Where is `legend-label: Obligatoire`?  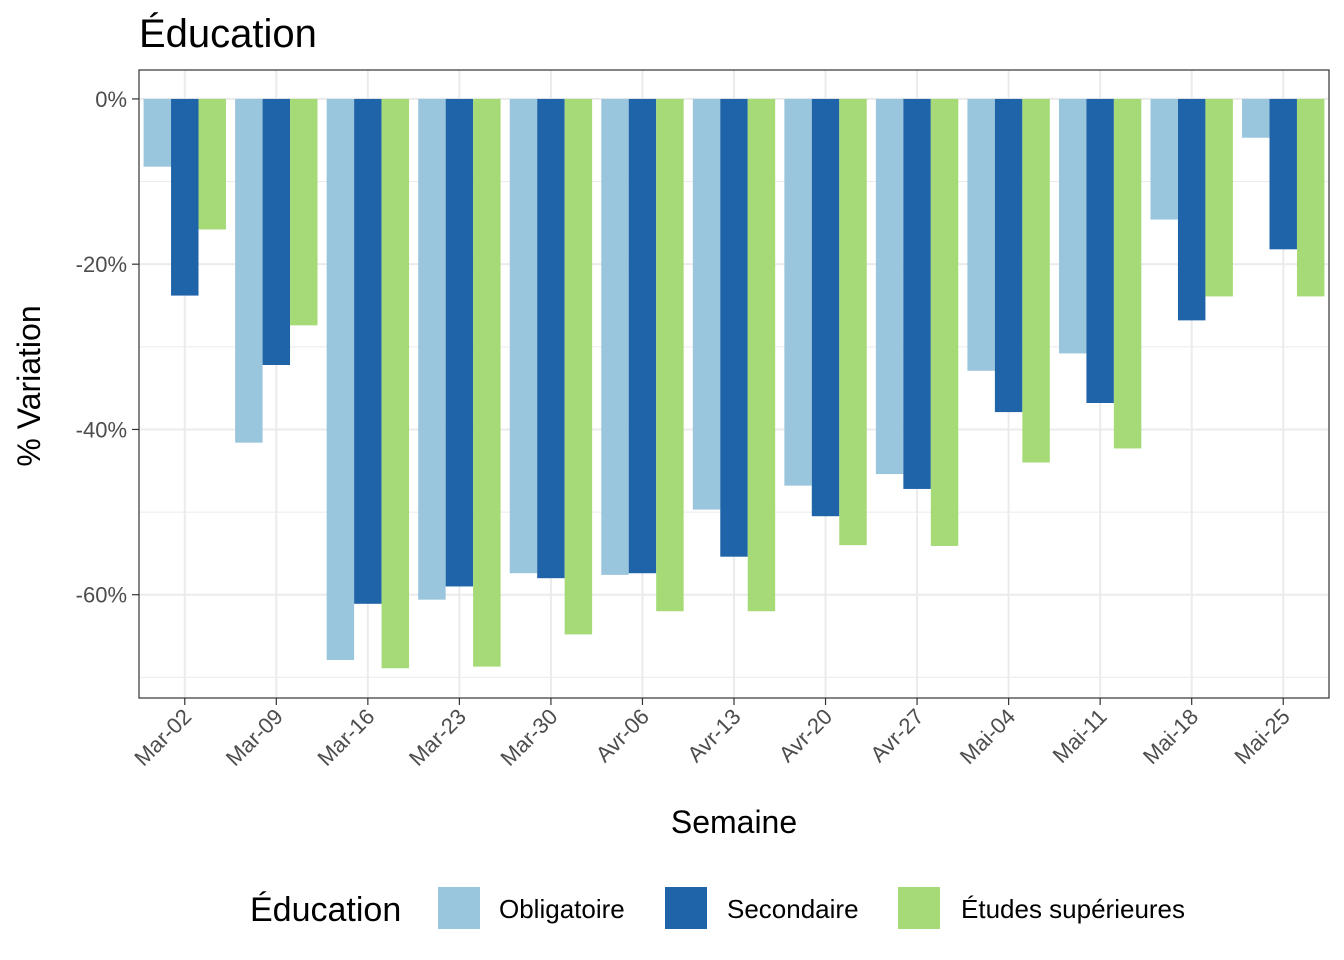
legend-label: Obligatoire is located at coordinates (562, 909).